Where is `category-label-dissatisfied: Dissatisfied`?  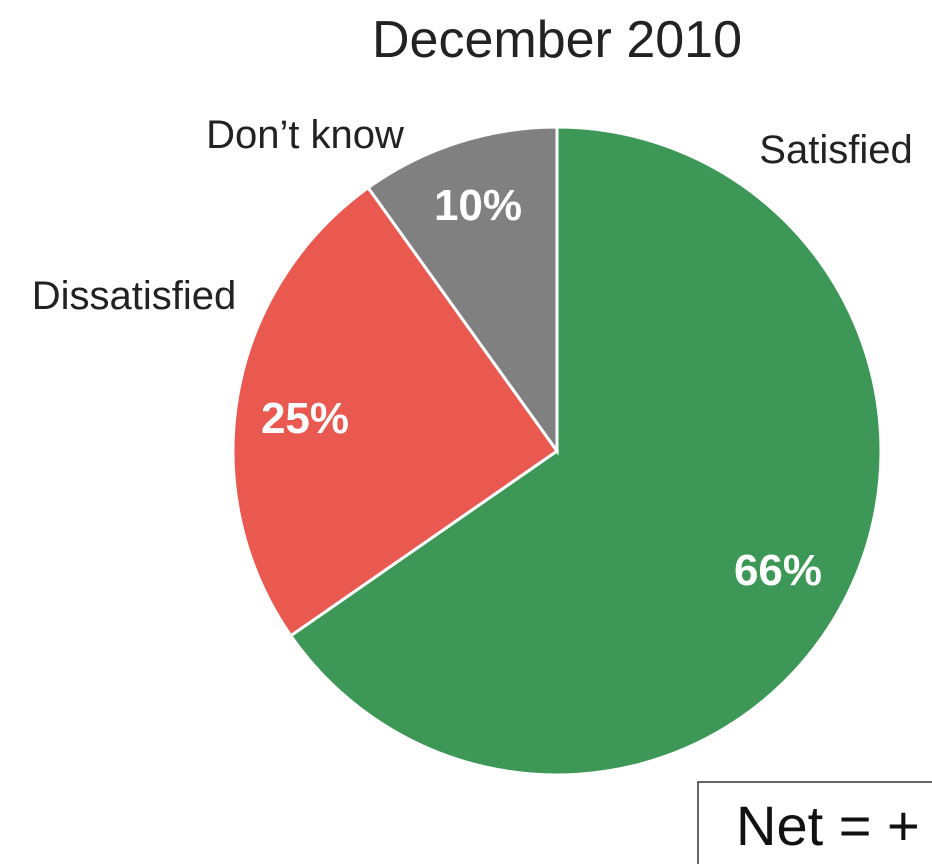
category-label-dissatisfied: Dissatisfied is located at coordinates (134, 296).